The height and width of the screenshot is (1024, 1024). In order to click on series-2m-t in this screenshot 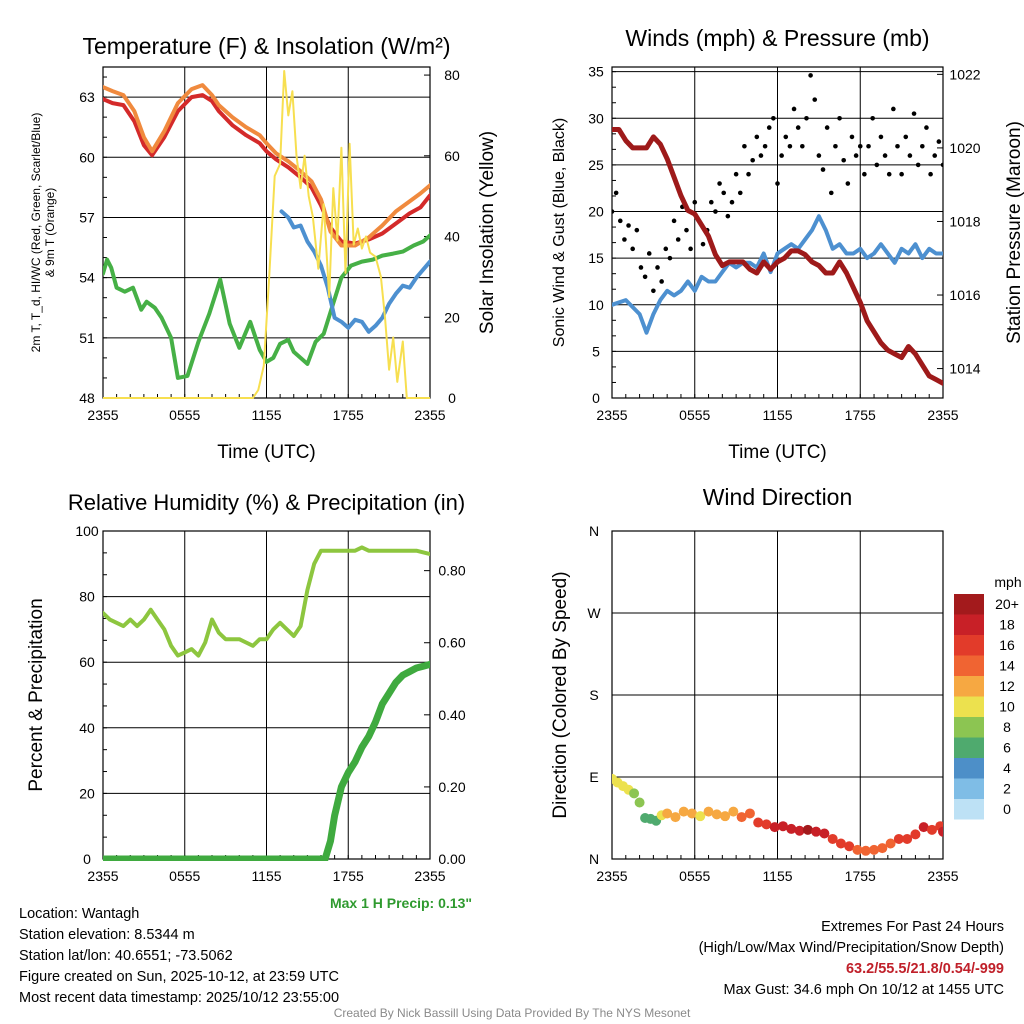, I will do `click(266, 169)`.